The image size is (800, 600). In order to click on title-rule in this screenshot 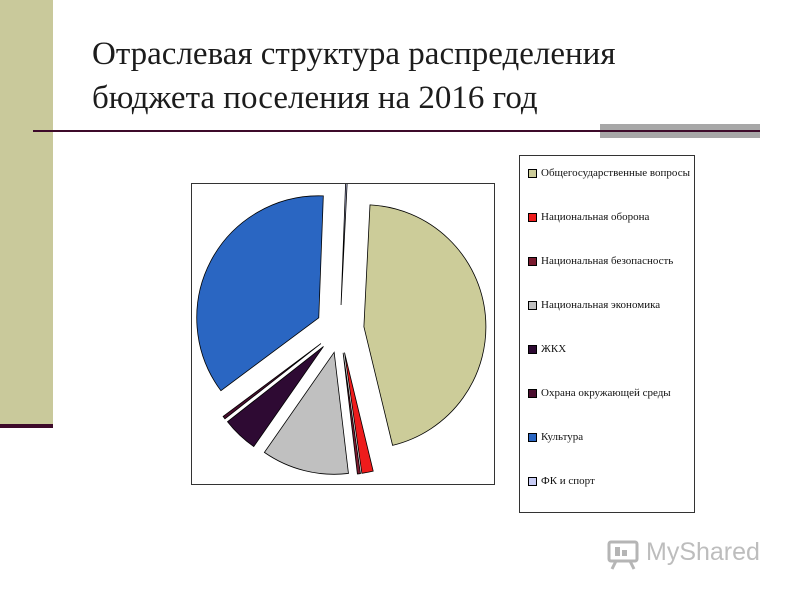, I will do `click(396, 131)`.